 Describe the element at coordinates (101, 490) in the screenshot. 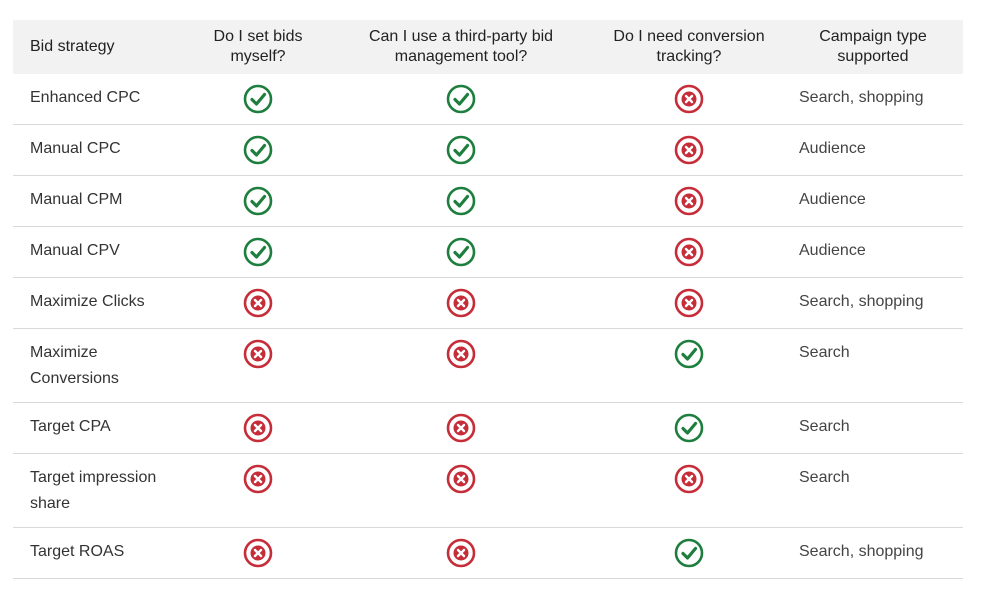

I see `strategy-name: Target impression share` at that location.